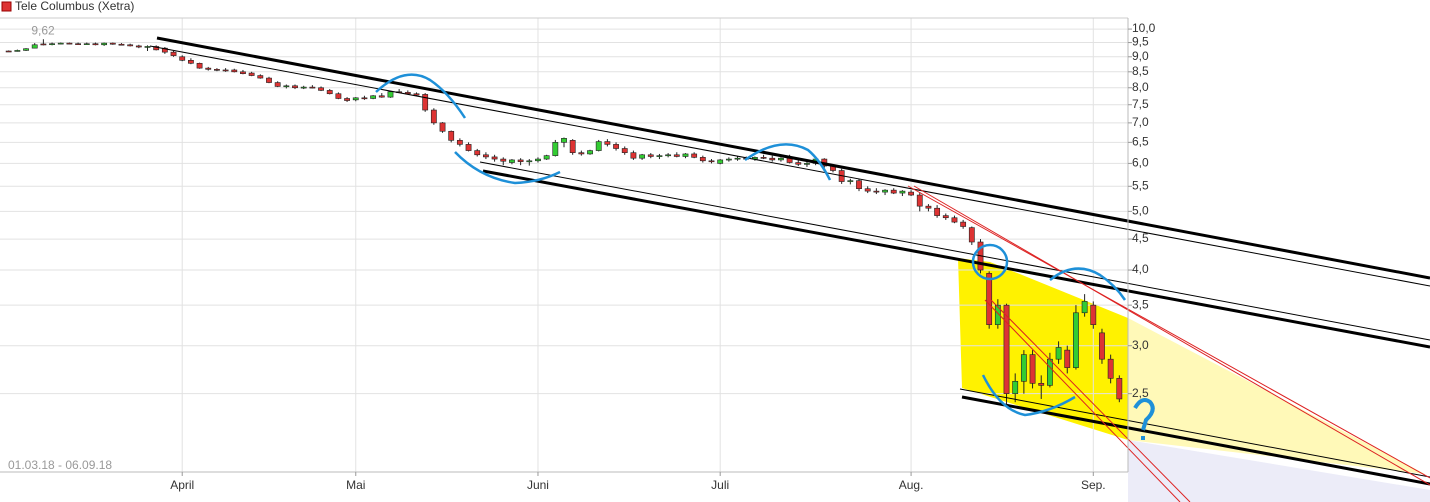 This screenshot has height=502, width=1430. Describe the element at coordinates (1140, 122) in the screenshot. I see `y-tick-label: 7,0` at that location.